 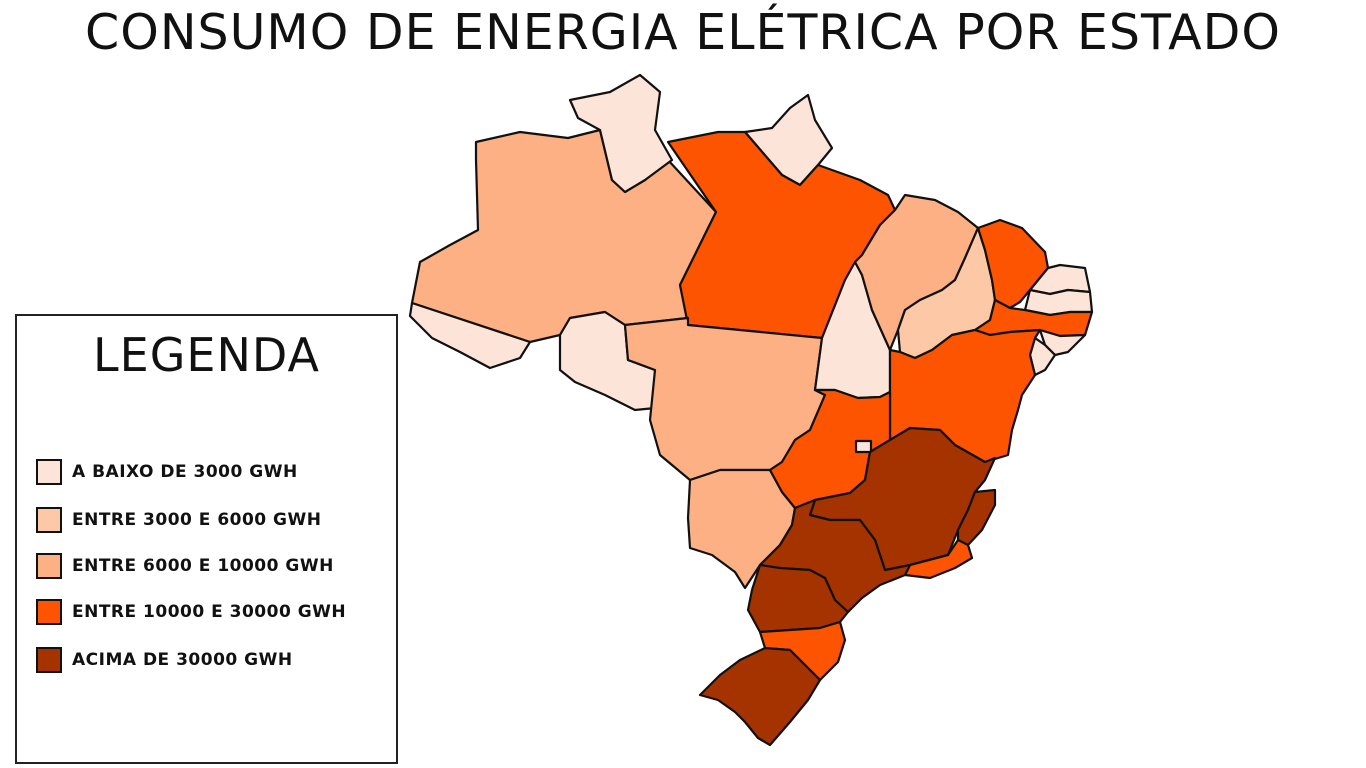 I want to click on state-roraima, so click(x=621, y=133).